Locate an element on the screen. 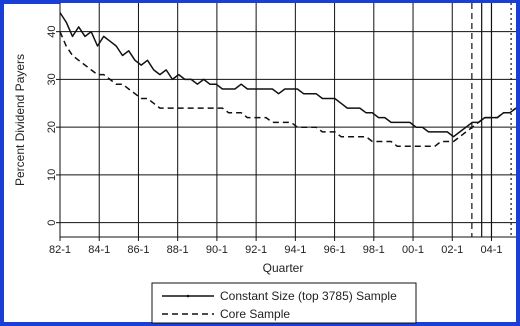 Image resolution: width=520 pixels, height=326 pixels. y-tick-label: 20 is located at coordinates (52, 127).